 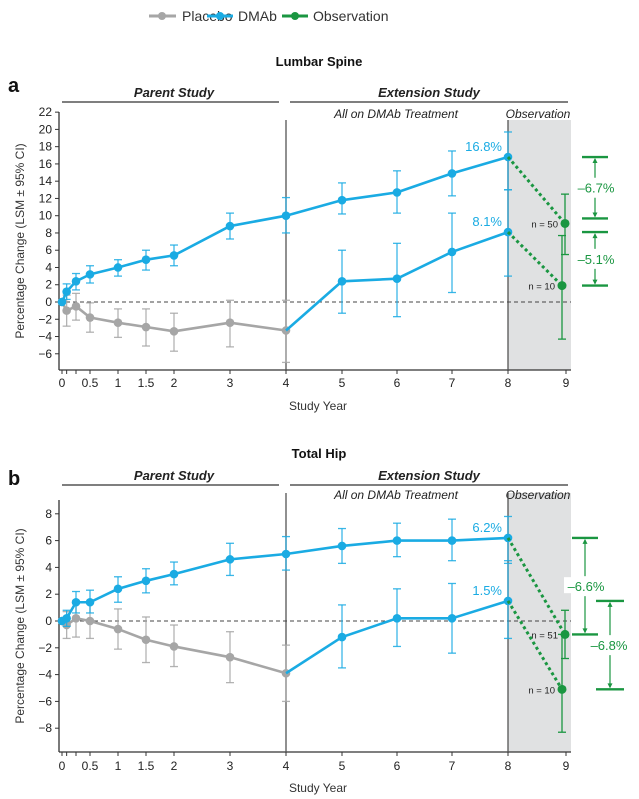 I want to click on legend-marker-placebo, so click(x=162, y=16).